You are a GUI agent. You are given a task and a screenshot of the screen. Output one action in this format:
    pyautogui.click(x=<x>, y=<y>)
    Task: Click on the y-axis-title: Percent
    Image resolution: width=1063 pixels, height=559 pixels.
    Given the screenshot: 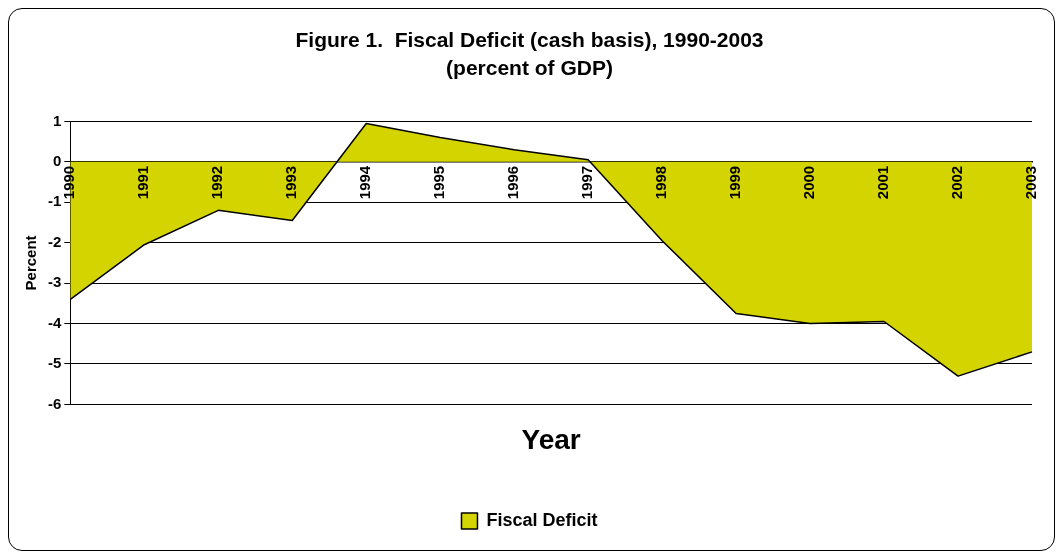 What is the action you would take?
    pyautogui.click(x=31, y=263)
    